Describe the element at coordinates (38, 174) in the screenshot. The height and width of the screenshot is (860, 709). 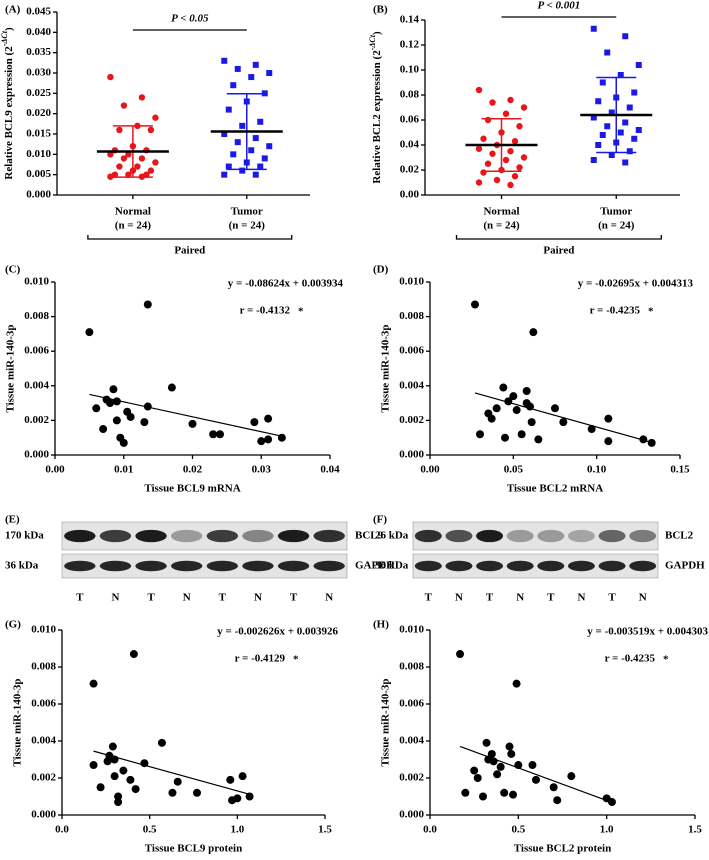
I see `y-tick-label: 0.005` at that location.